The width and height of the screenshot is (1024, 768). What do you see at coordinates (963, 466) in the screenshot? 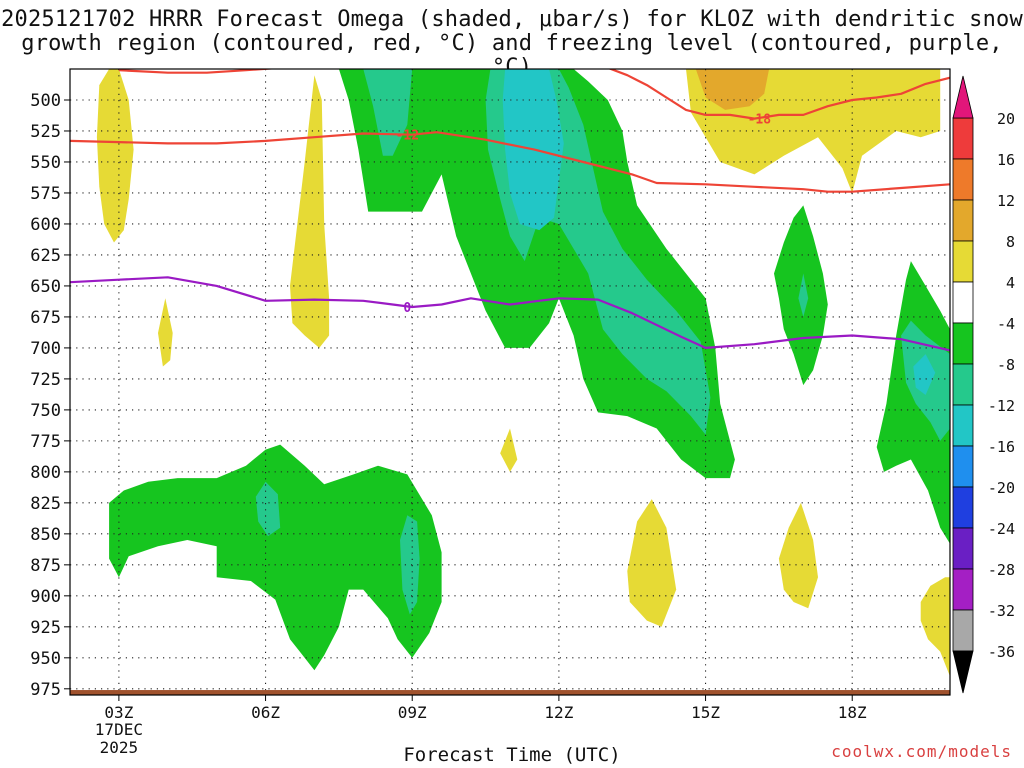
I see `colorbar-bin--20--16` at bounding box center [963, 466].